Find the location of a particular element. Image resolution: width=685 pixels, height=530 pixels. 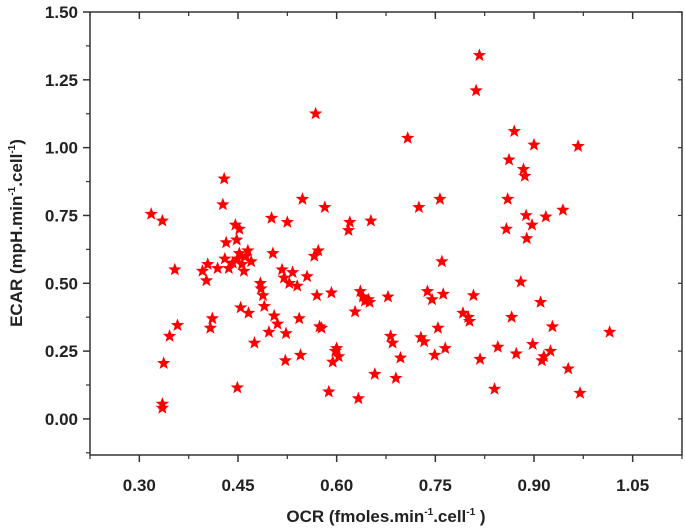

x-tick-label: 0.45 is located at coordinates (237, 485).